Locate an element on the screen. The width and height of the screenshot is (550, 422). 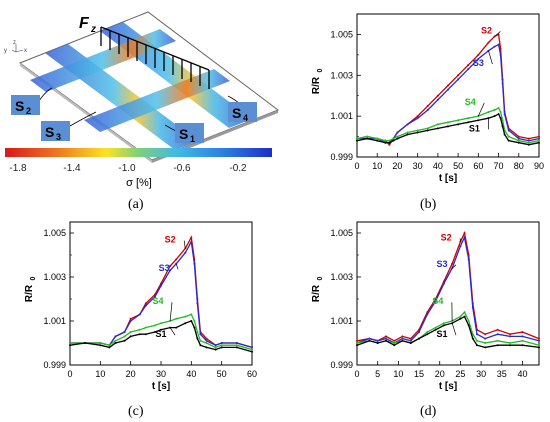
annotation-label-s3: S3 is located at coordinates (478, 63).